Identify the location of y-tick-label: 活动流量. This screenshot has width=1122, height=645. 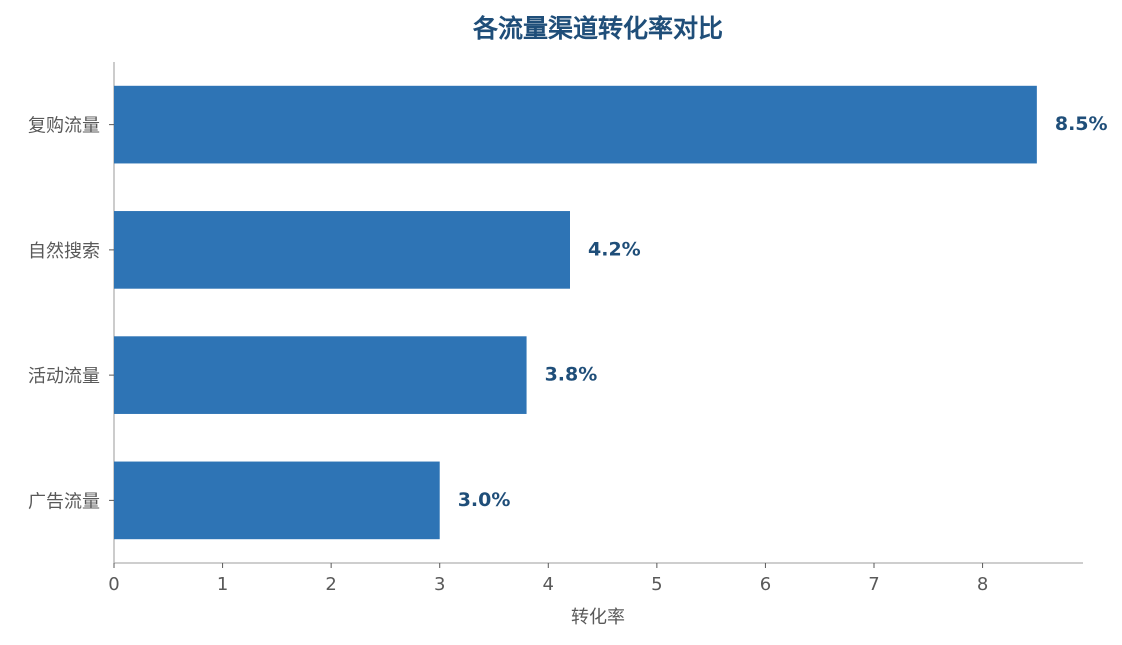
(64, 376).